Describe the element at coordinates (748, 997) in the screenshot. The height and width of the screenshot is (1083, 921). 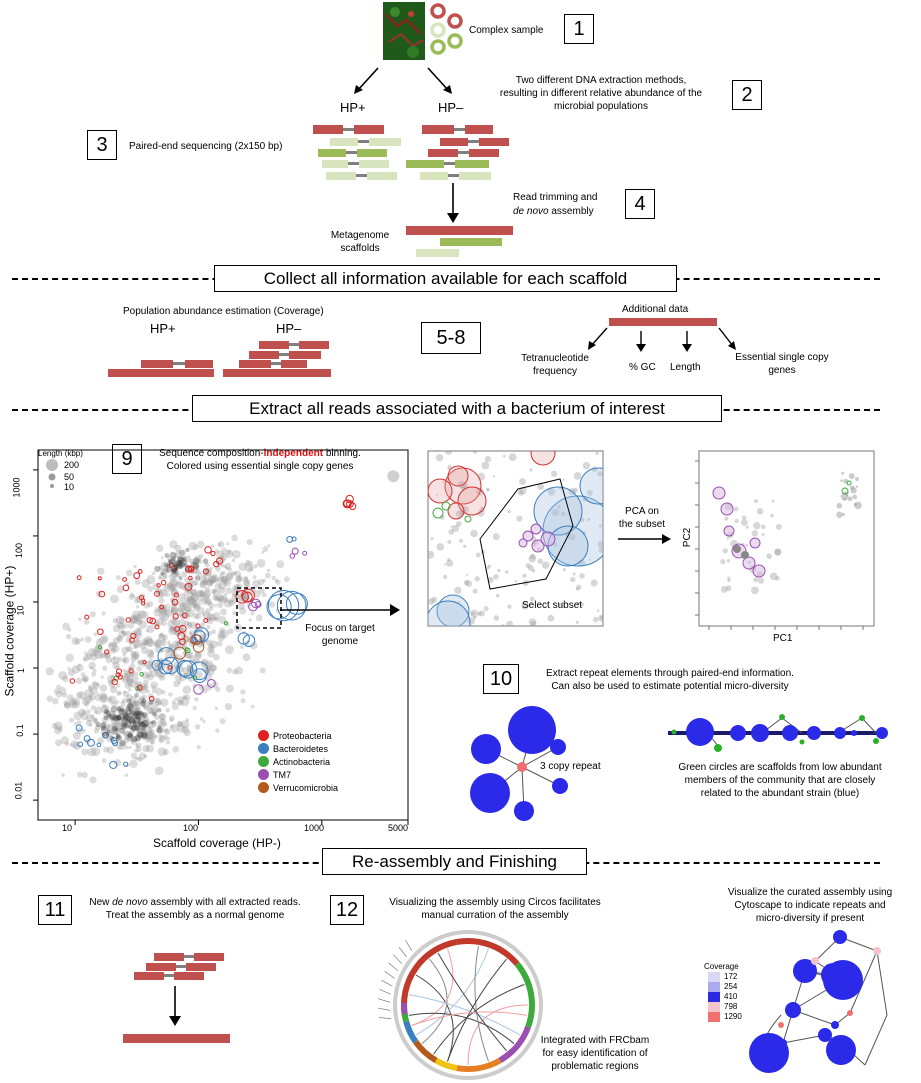
I see `coverage-legend-410: 410` at that location.